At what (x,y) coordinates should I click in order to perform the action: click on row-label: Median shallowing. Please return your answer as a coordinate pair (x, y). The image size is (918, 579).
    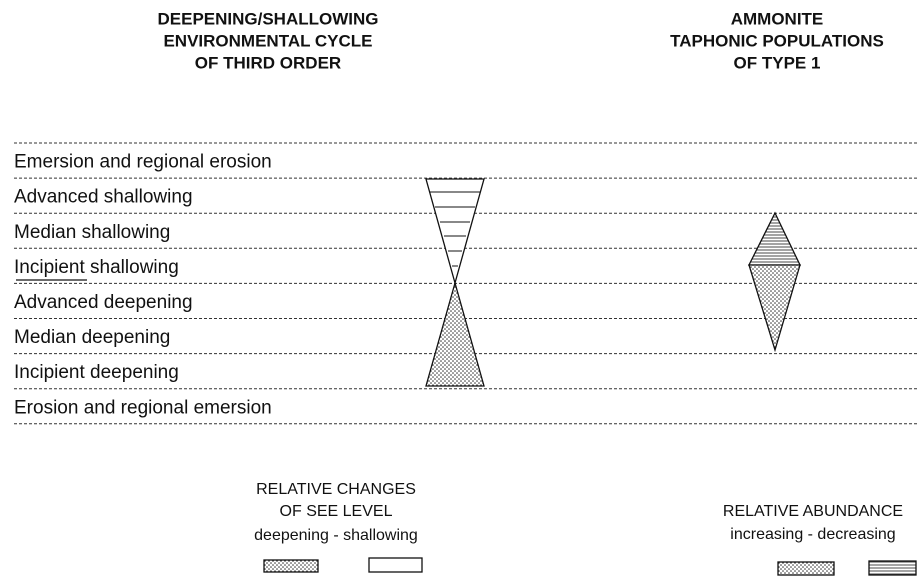
    Looking at the image, I should click on (92, 232).